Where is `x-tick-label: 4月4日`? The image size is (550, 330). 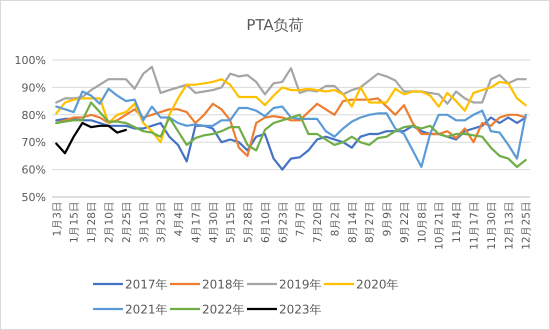 x-tick-label: 4月4日 is located at coordinates (179, 218).